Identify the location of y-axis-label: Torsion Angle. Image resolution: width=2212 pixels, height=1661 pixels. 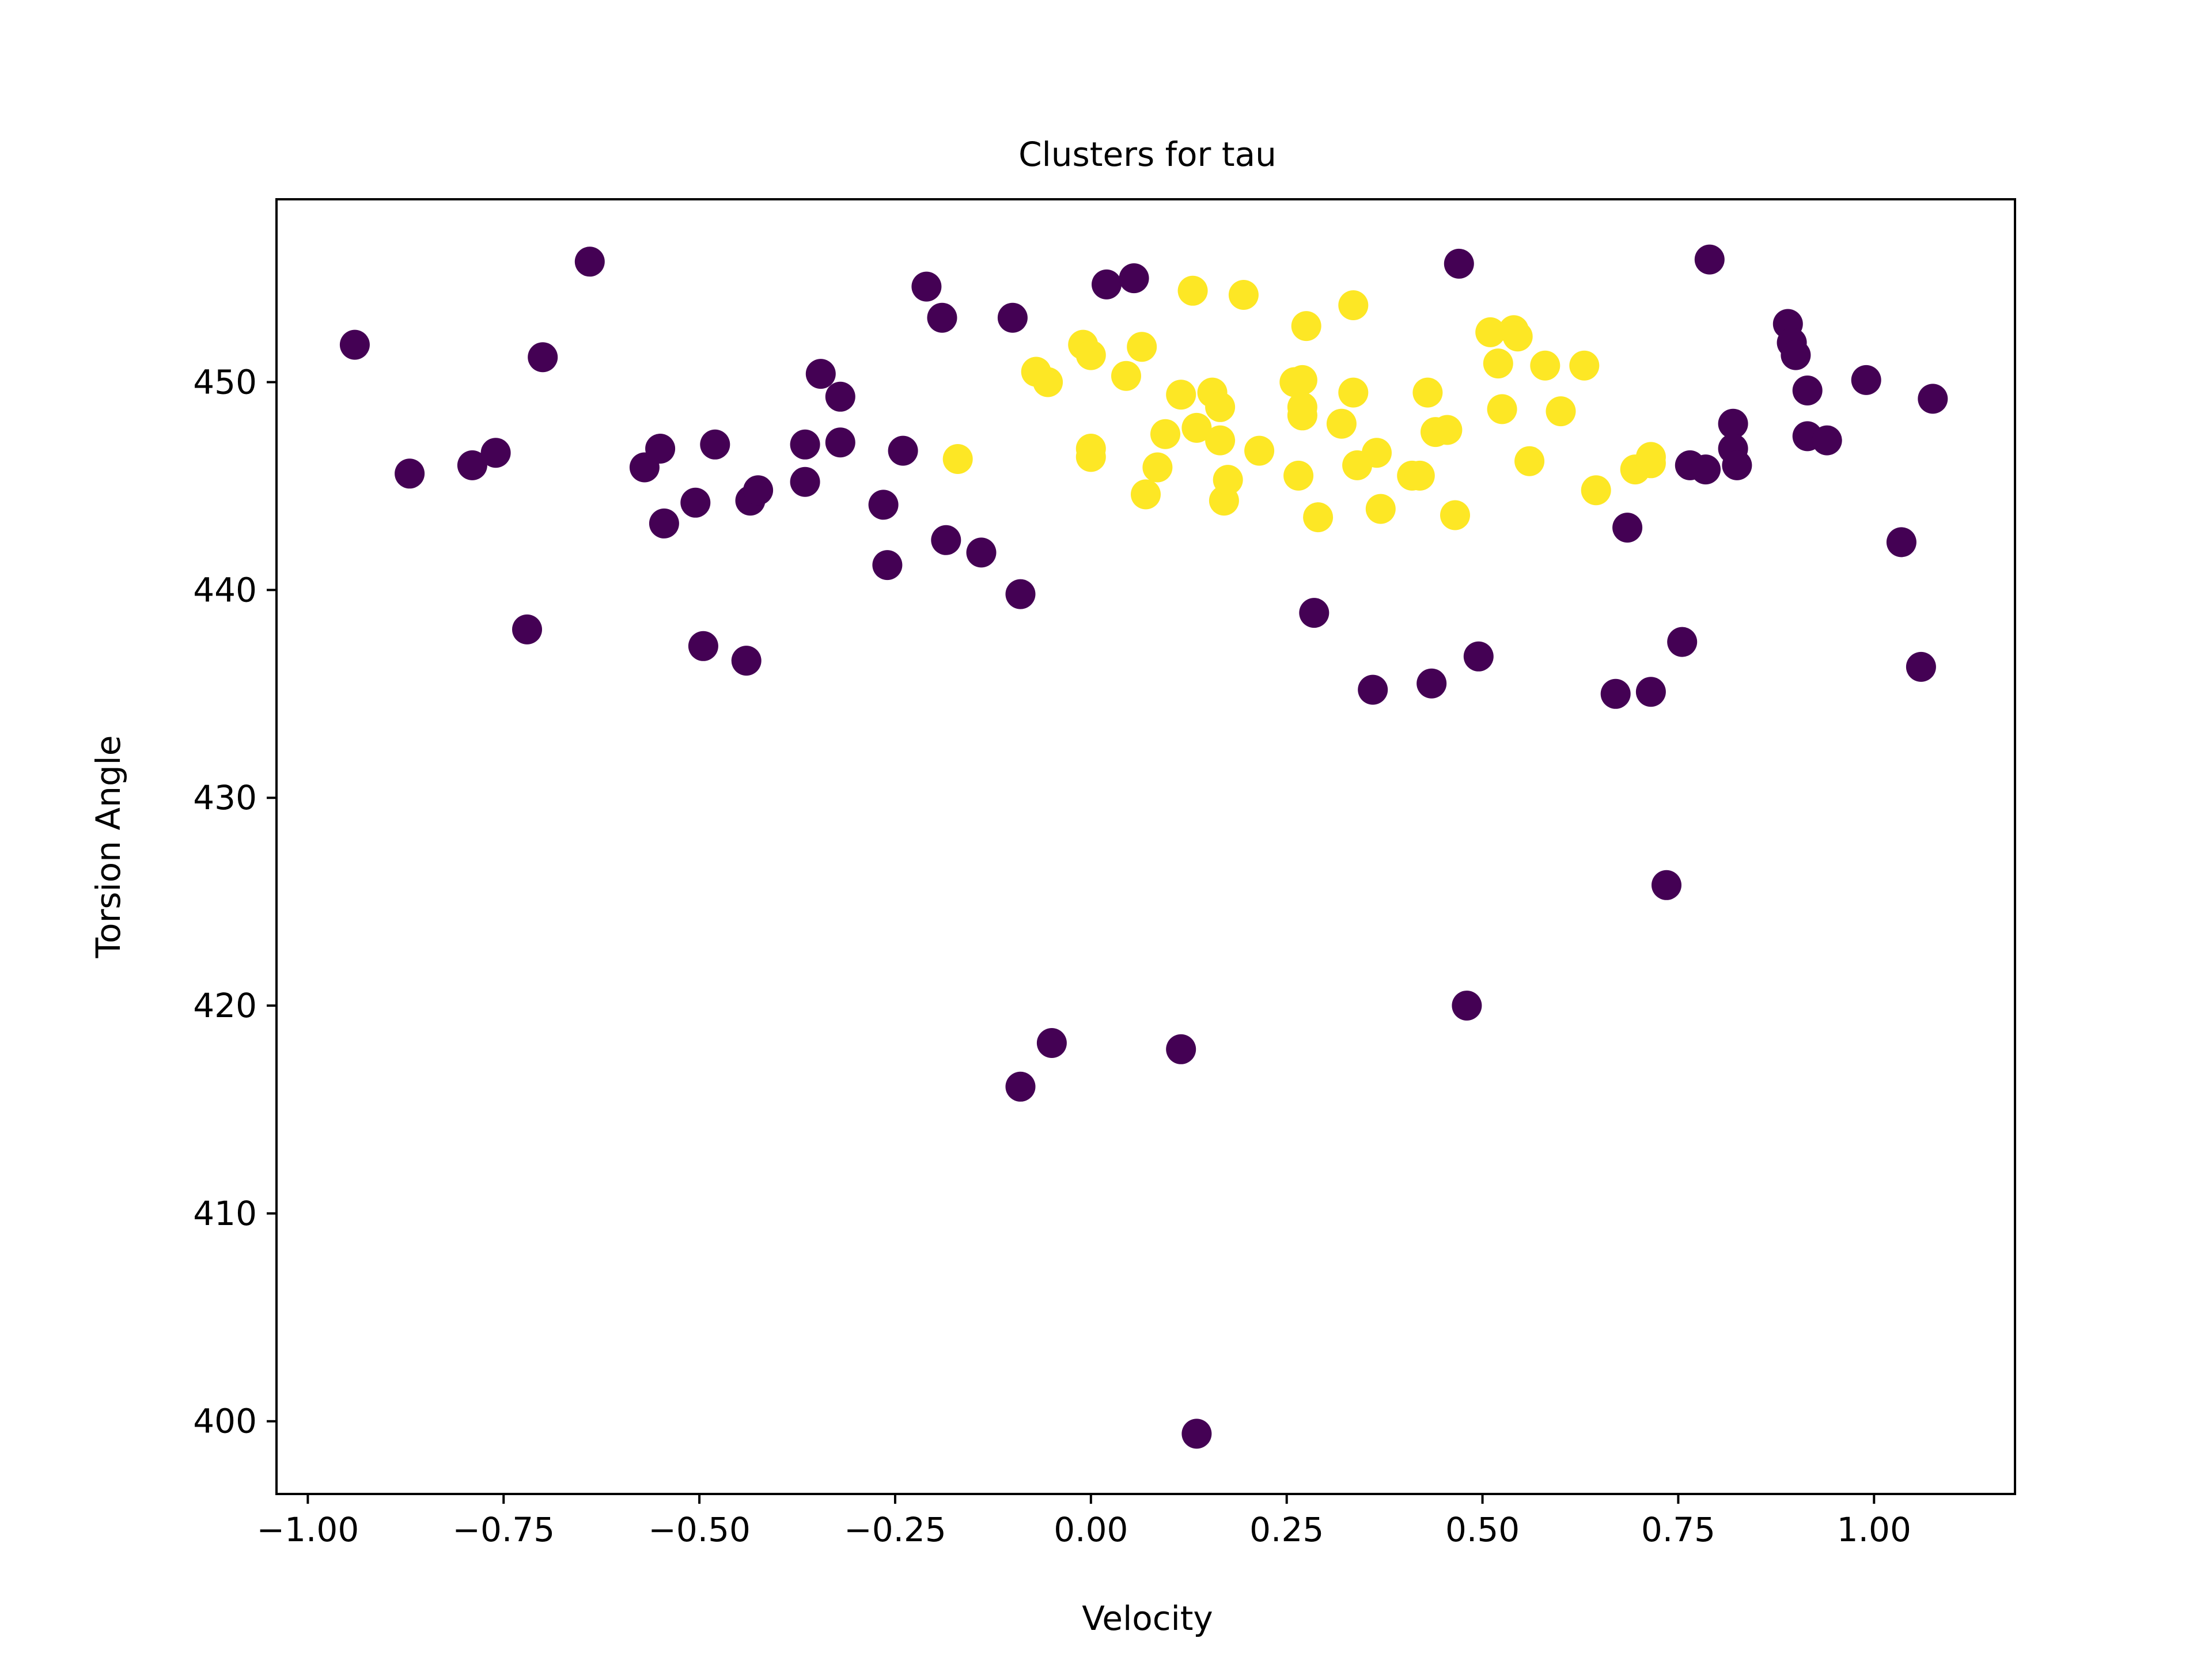
(108, 847).